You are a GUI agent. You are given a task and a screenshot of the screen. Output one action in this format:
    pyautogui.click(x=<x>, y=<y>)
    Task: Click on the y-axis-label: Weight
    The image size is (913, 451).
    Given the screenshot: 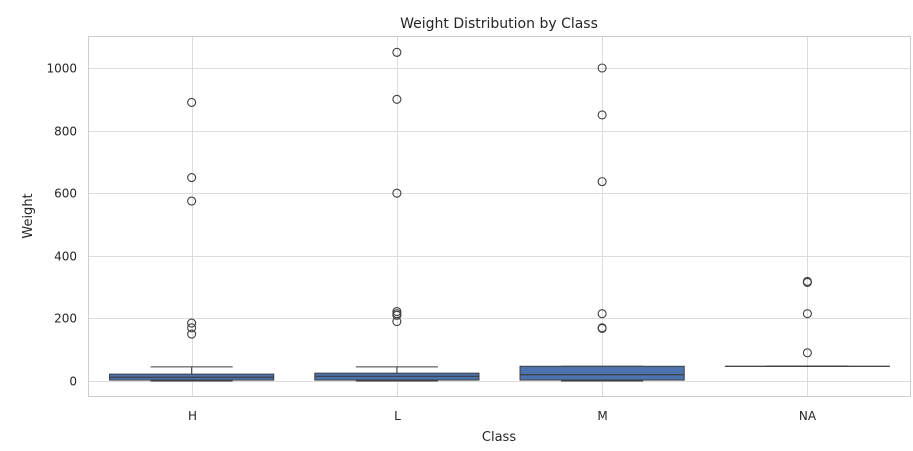 What is the action you would take?
    pyautogui.click(x=28, y=215)
    